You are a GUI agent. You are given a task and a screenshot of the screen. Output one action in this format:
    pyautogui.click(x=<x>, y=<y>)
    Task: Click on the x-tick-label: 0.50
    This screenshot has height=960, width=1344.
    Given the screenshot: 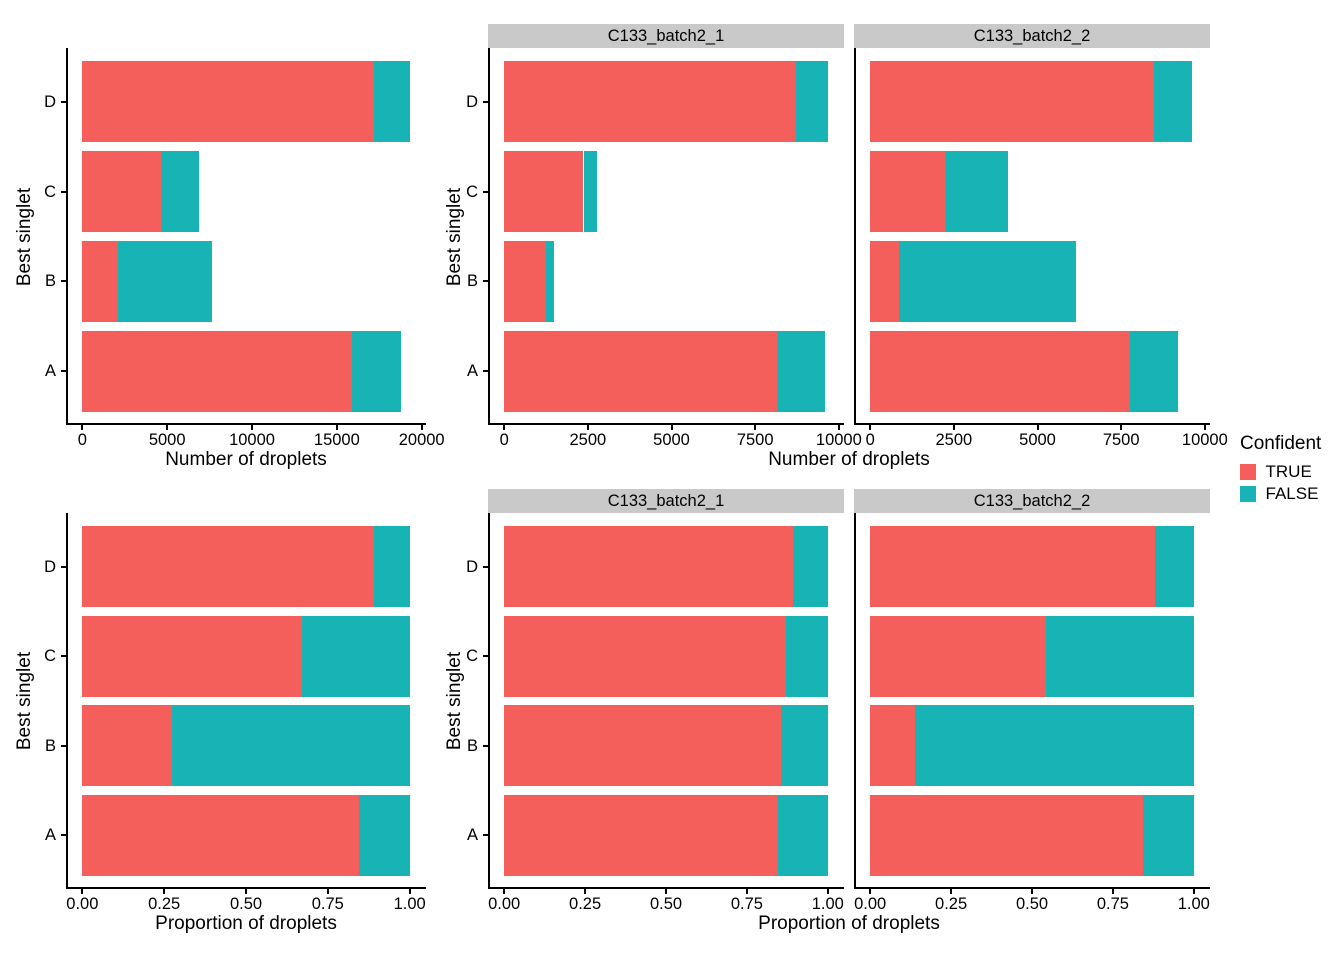 What is the action you would take?
    pyautogui.click(x=666, y=904)
    